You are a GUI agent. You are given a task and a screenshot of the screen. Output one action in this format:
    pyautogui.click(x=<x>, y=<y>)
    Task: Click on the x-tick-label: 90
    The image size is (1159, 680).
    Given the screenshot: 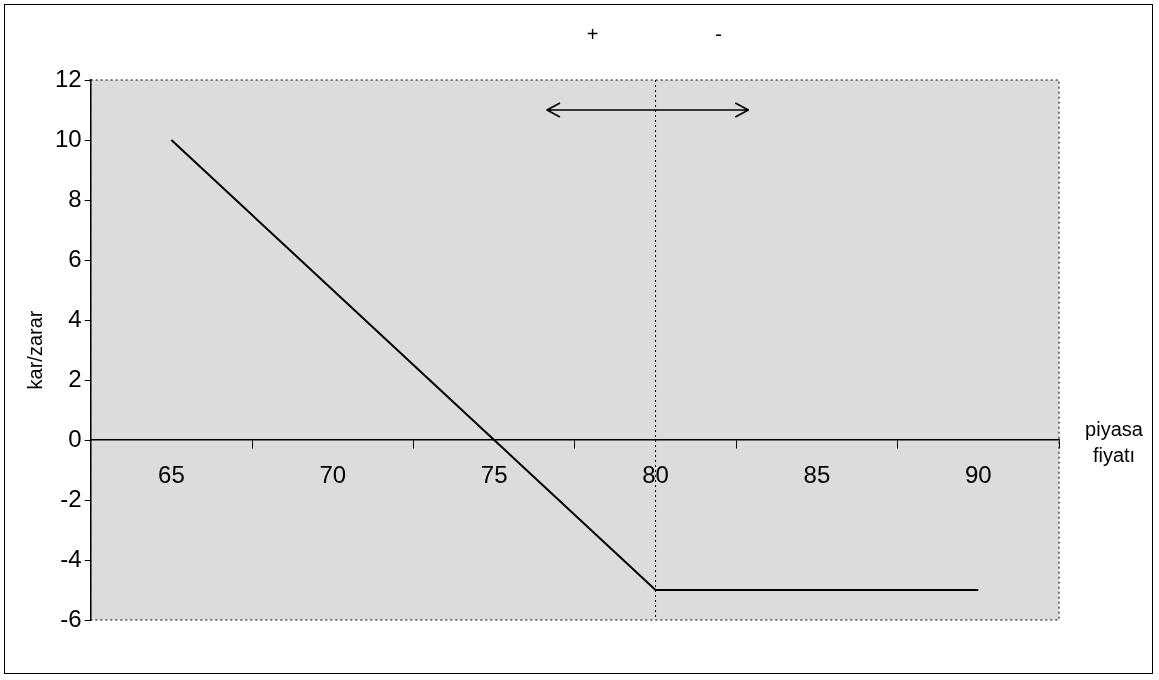 What is the action you would take?
    pyautogui.click(x=978, y=475)
    